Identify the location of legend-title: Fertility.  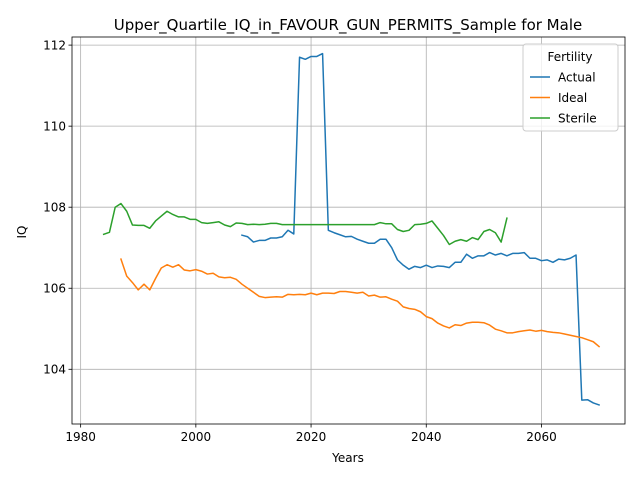
(569, 57).